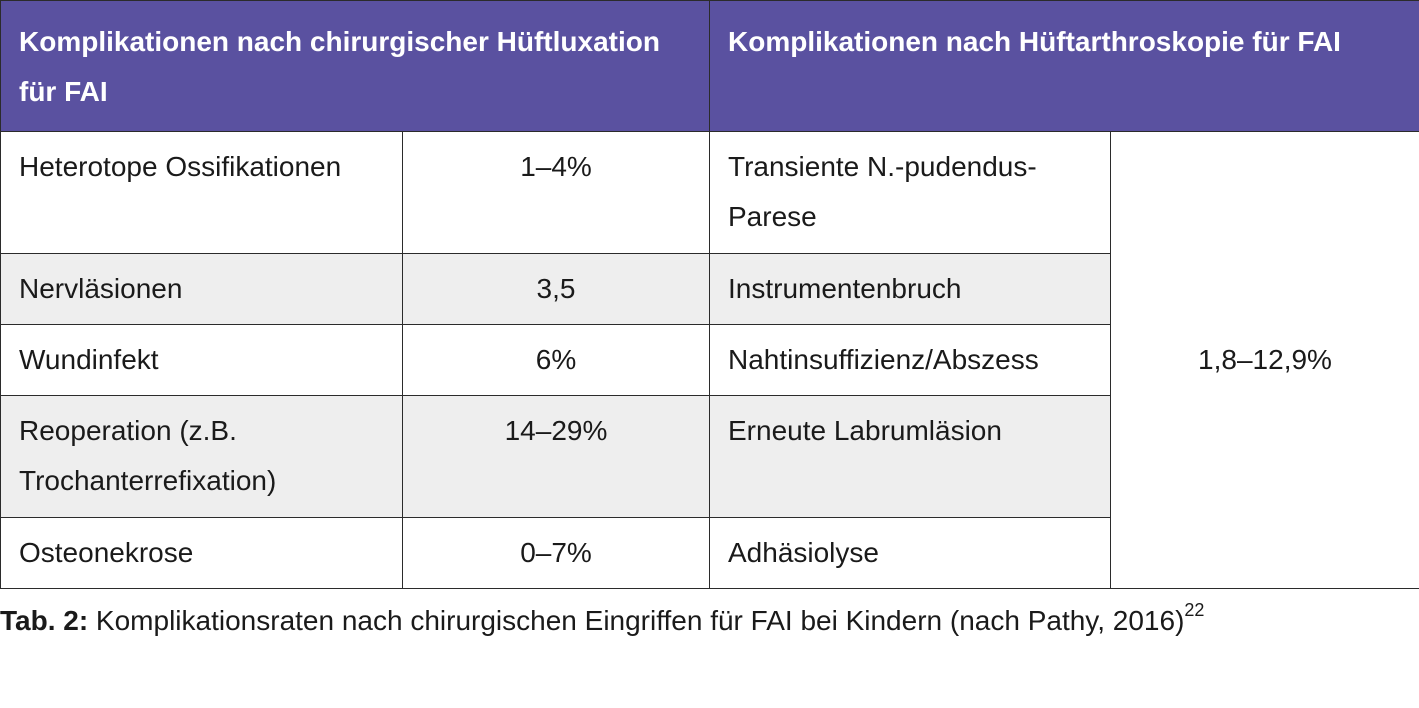 Image resolution: width=1419 pixels, height=708 pixels. Describe the element at coordinates (201, 192) in the screenshot. I see `left-complication-label: Heterotope Ossifikationen` at that location.